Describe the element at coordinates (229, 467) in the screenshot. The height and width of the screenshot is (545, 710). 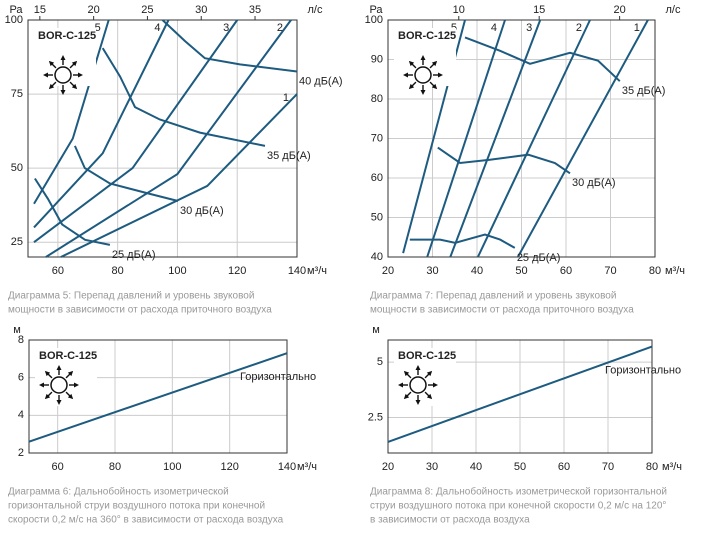
I see `x-tick-label: 120` at that location.